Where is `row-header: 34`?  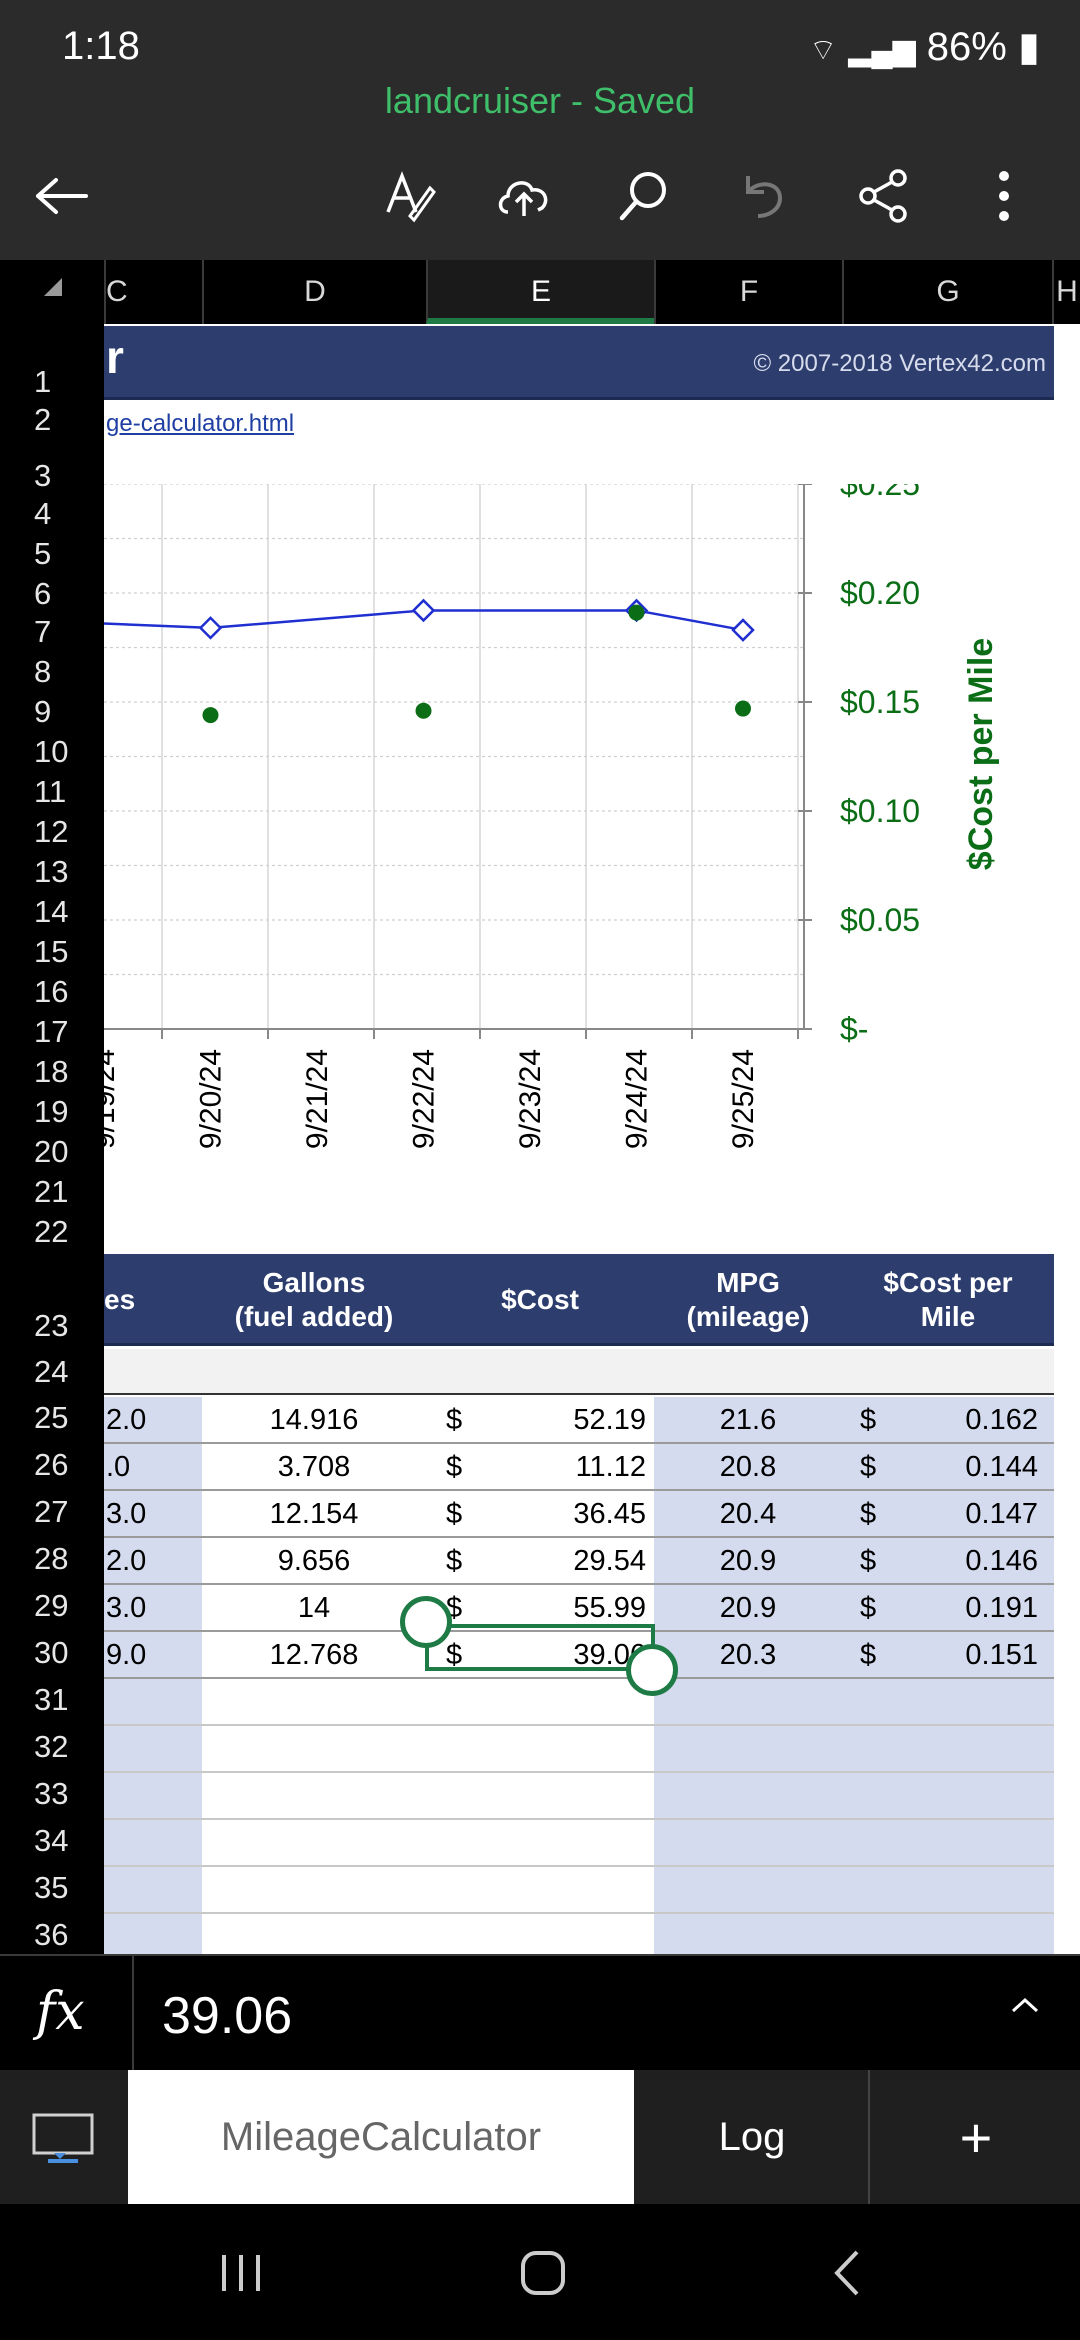
row-header: 34 is located at coordinates (51, 1840).